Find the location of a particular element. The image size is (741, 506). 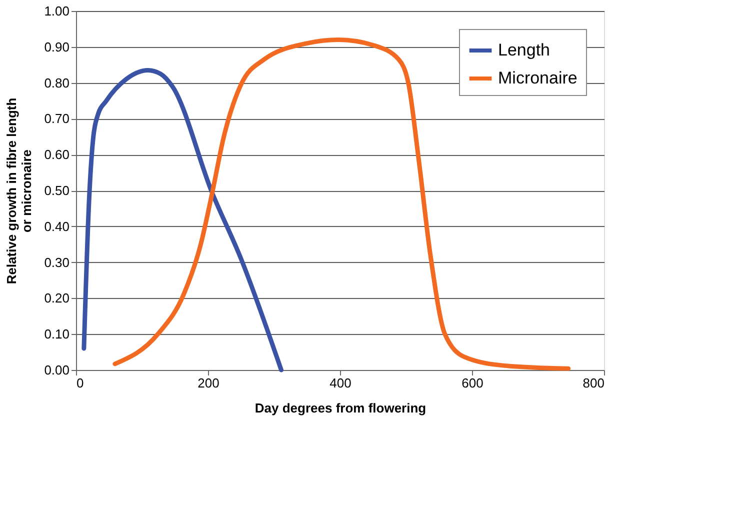

legend-label: Micronaire is located at coordinates (538, 78).